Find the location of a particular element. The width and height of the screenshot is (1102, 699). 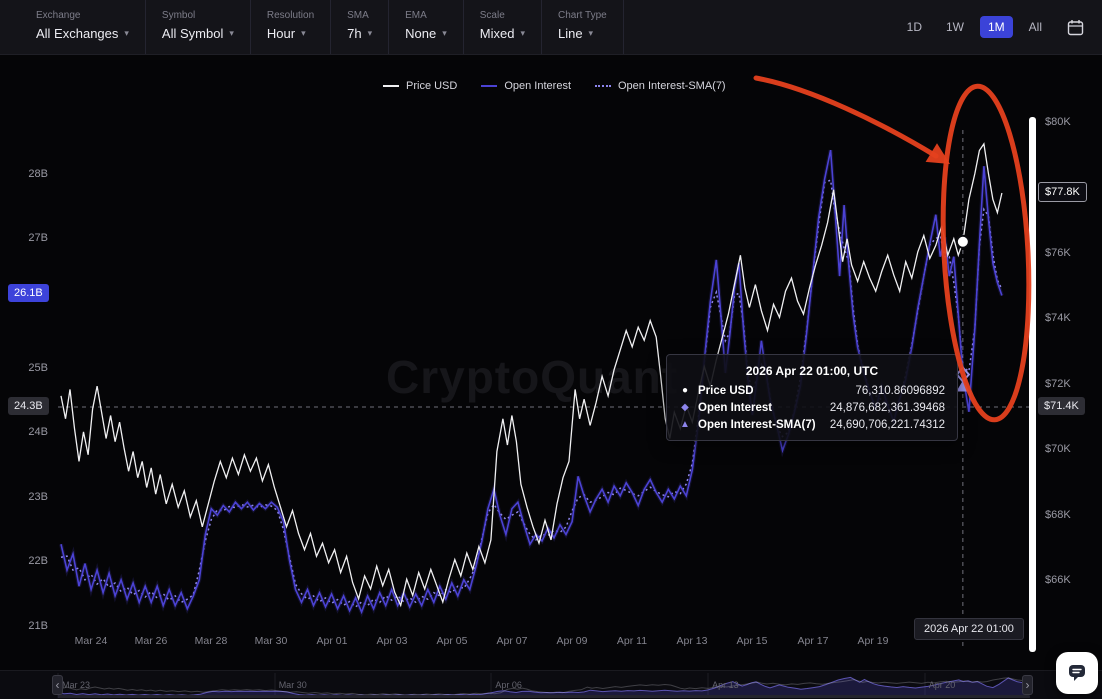

range-buttons: 1D 1W 1M All is located at coordinates (974, 27).